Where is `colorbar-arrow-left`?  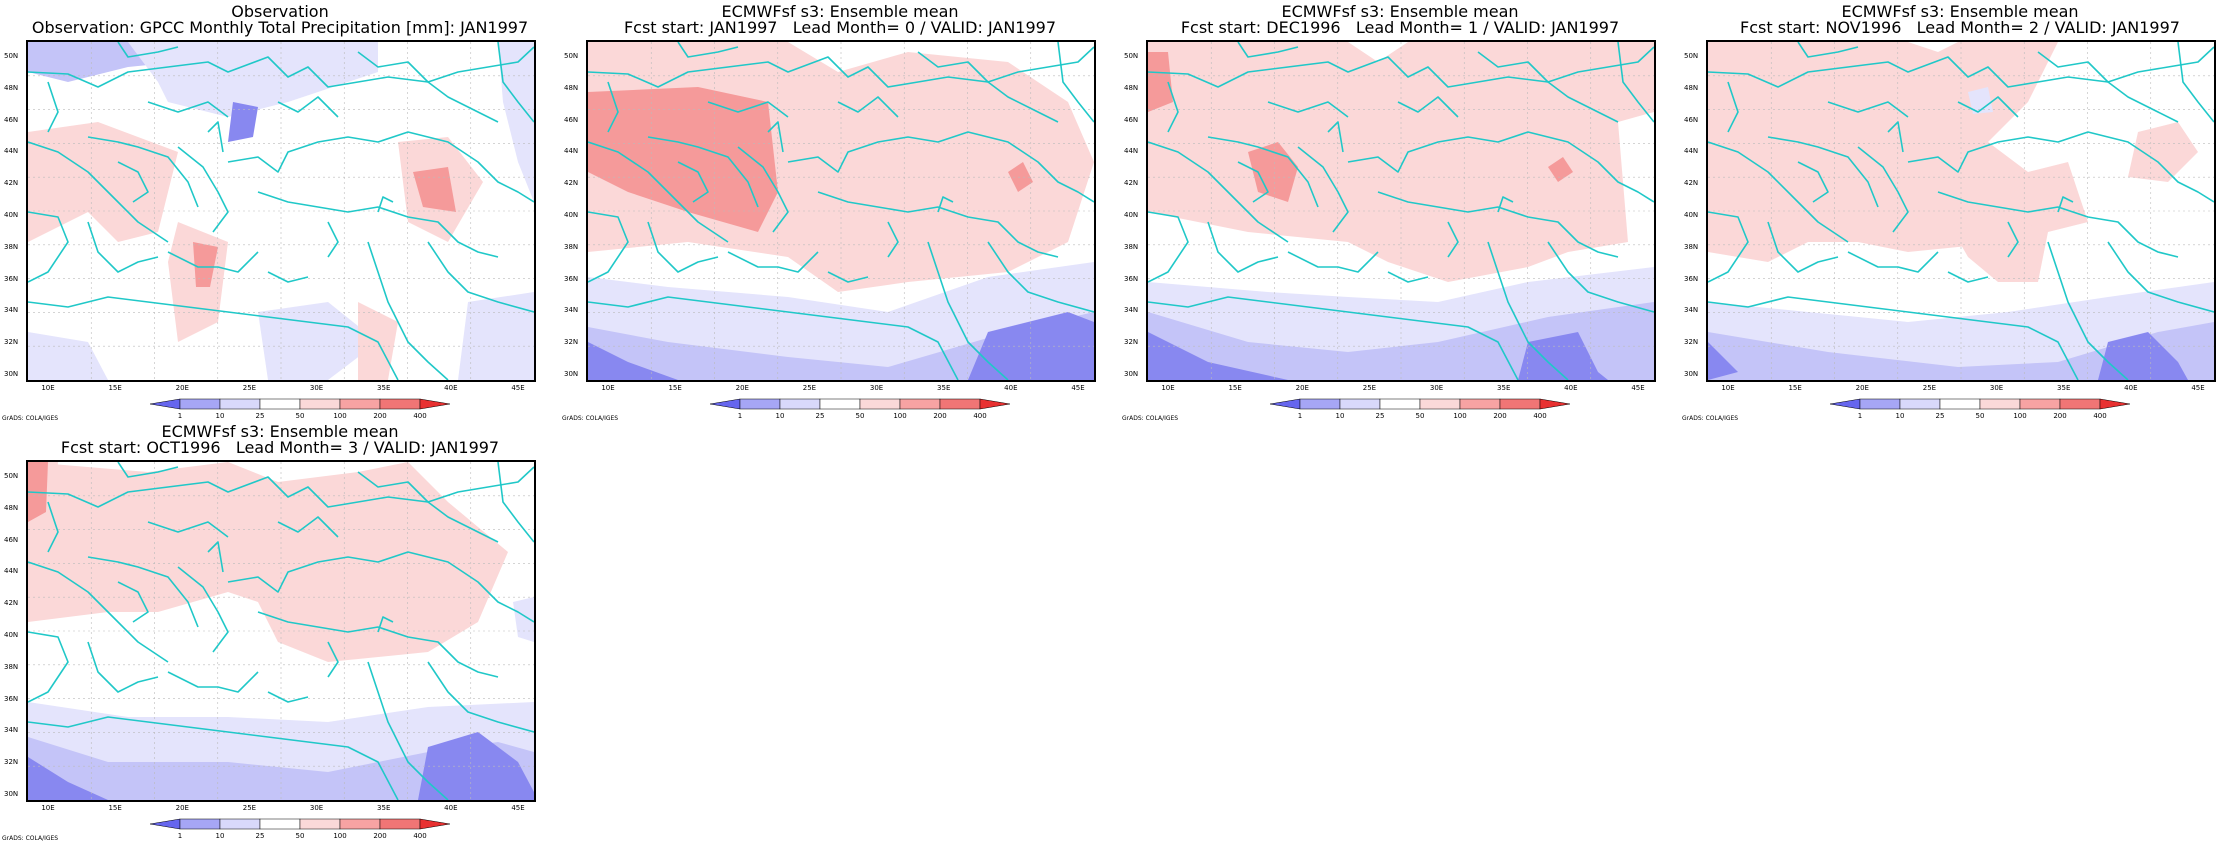
colorbar-arrow-left is located at coordinates (165, 824).